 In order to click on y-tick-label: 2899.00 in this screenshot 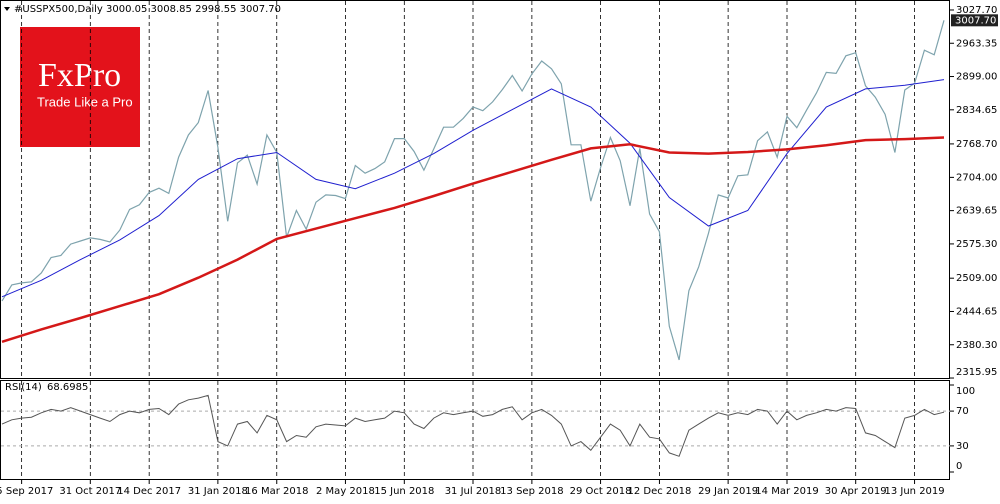, I will do `click(976, 77)`.